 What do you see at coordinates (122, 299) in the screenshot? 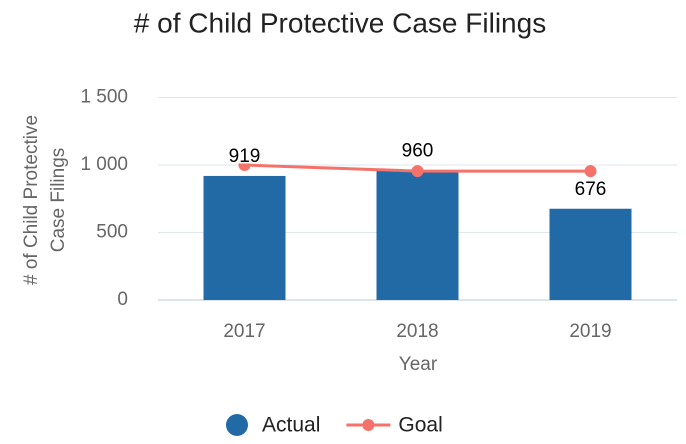
I see `y-tick-label: 0` at bounding box center [122, 299].